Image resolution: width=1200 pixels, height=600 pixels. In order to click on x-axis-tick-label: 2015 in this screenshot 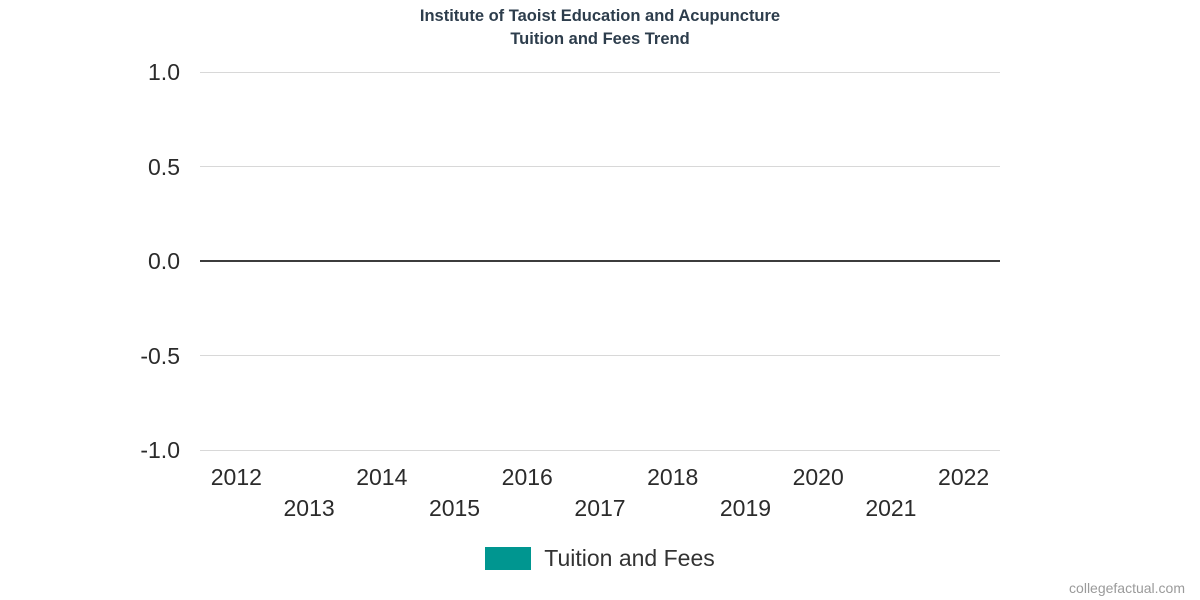, I will do `click(454, 508)`.